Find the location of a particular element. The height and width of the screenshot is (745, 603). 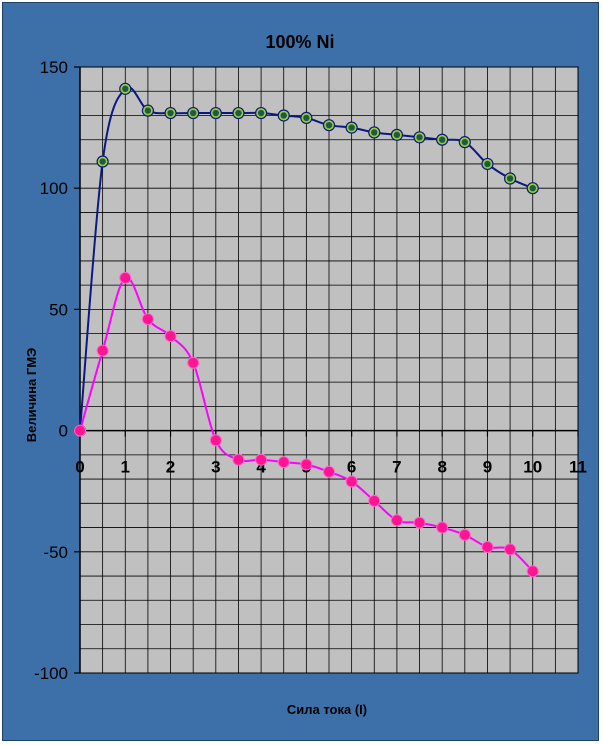

y-tick-label: -100 is located at coordinates (51, 673).